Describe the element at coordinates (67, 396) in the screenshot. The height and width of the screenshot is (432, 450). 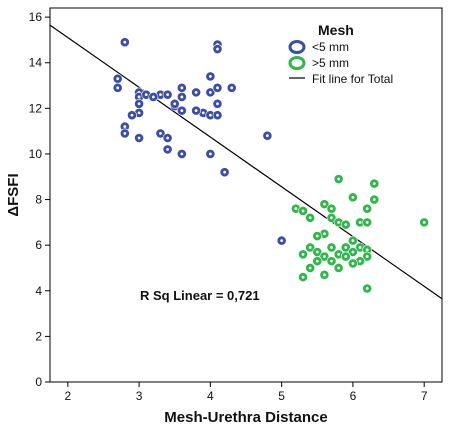
I see `x-tick-label: 2` at that location.